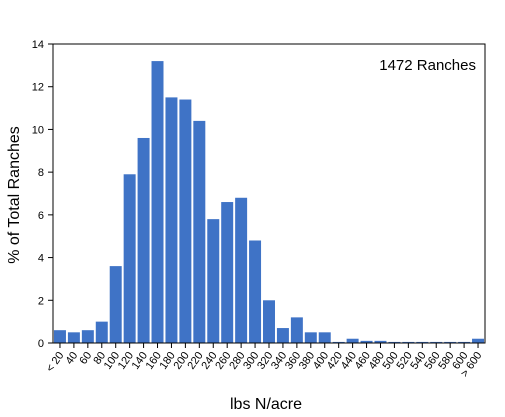  What do you see at coordinates (41, 216) in the screenshot?
I see `y-tick-label: 6` at bounding box center [41, 216].